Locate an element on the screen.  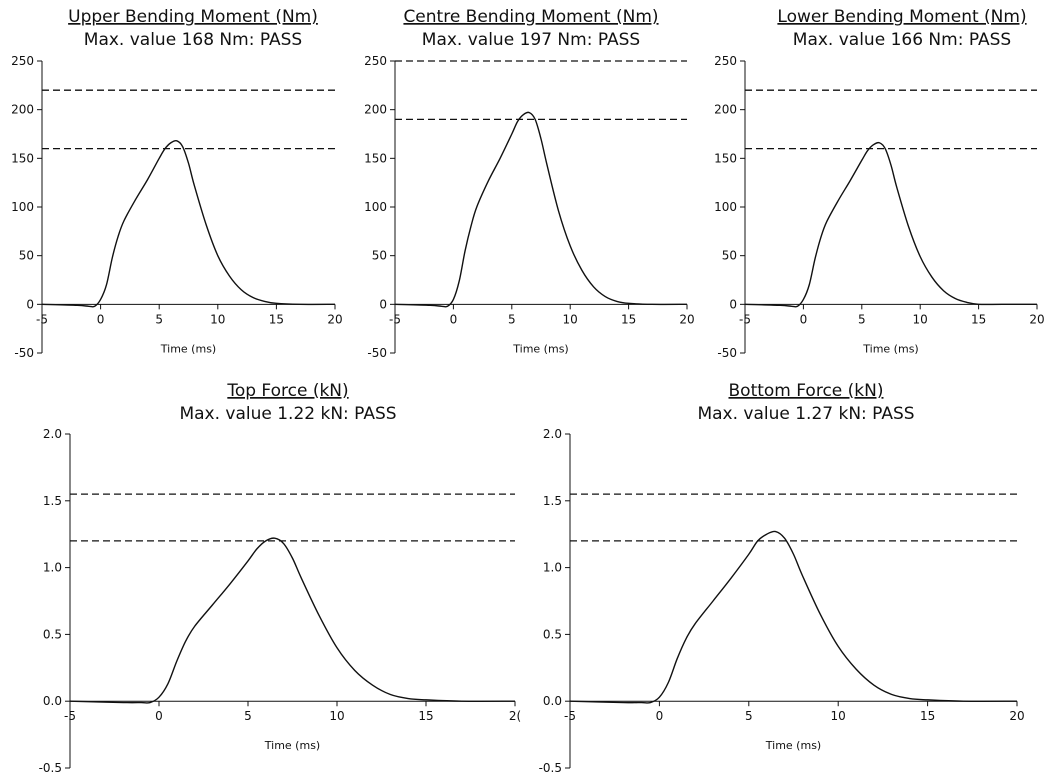
chart-subtitle: Max. value 1.27 kN: PASS is located at coordinates (805, 414).